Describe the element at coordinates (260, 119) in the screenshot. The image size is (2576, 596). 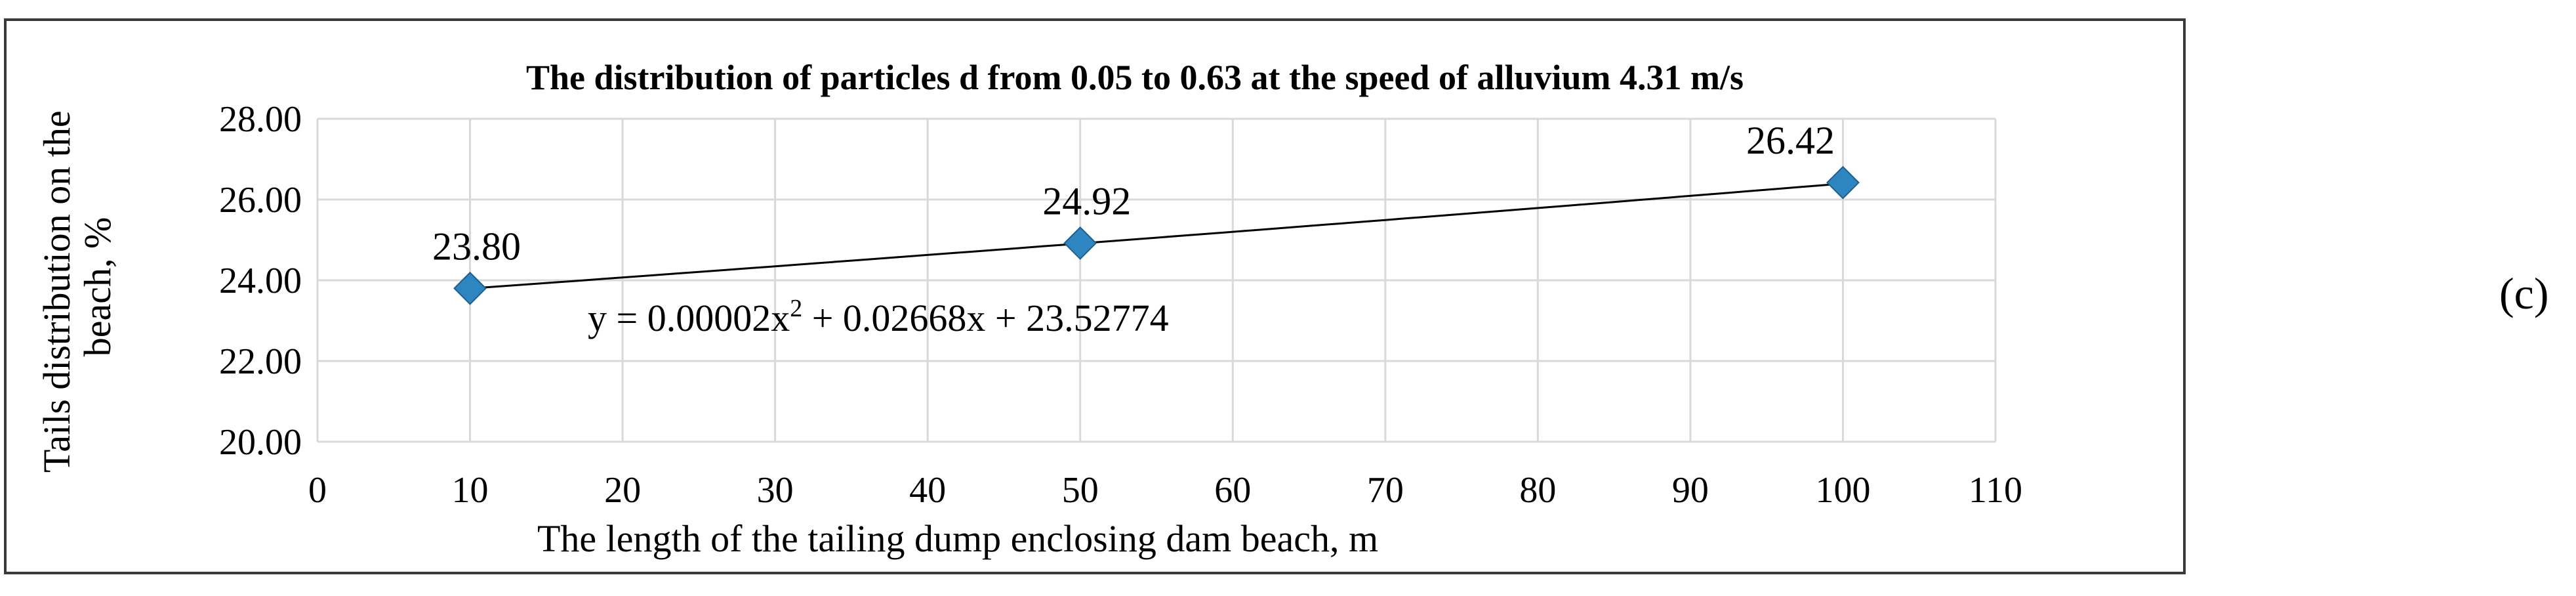
I see `y-tick-label-4: 28.00` at that location.